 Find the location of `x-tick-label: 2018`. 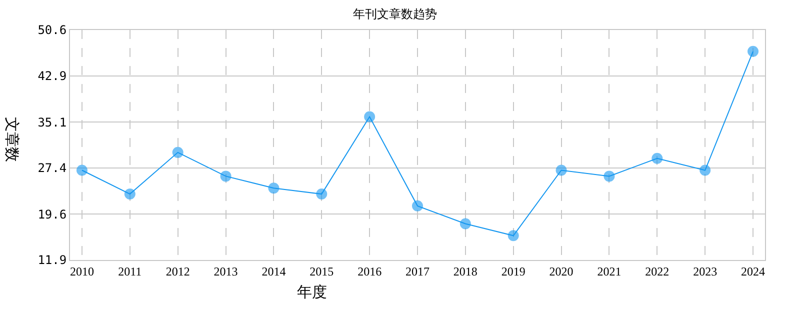

x-tick-label: 2018 is located at coordinates (465, 271).